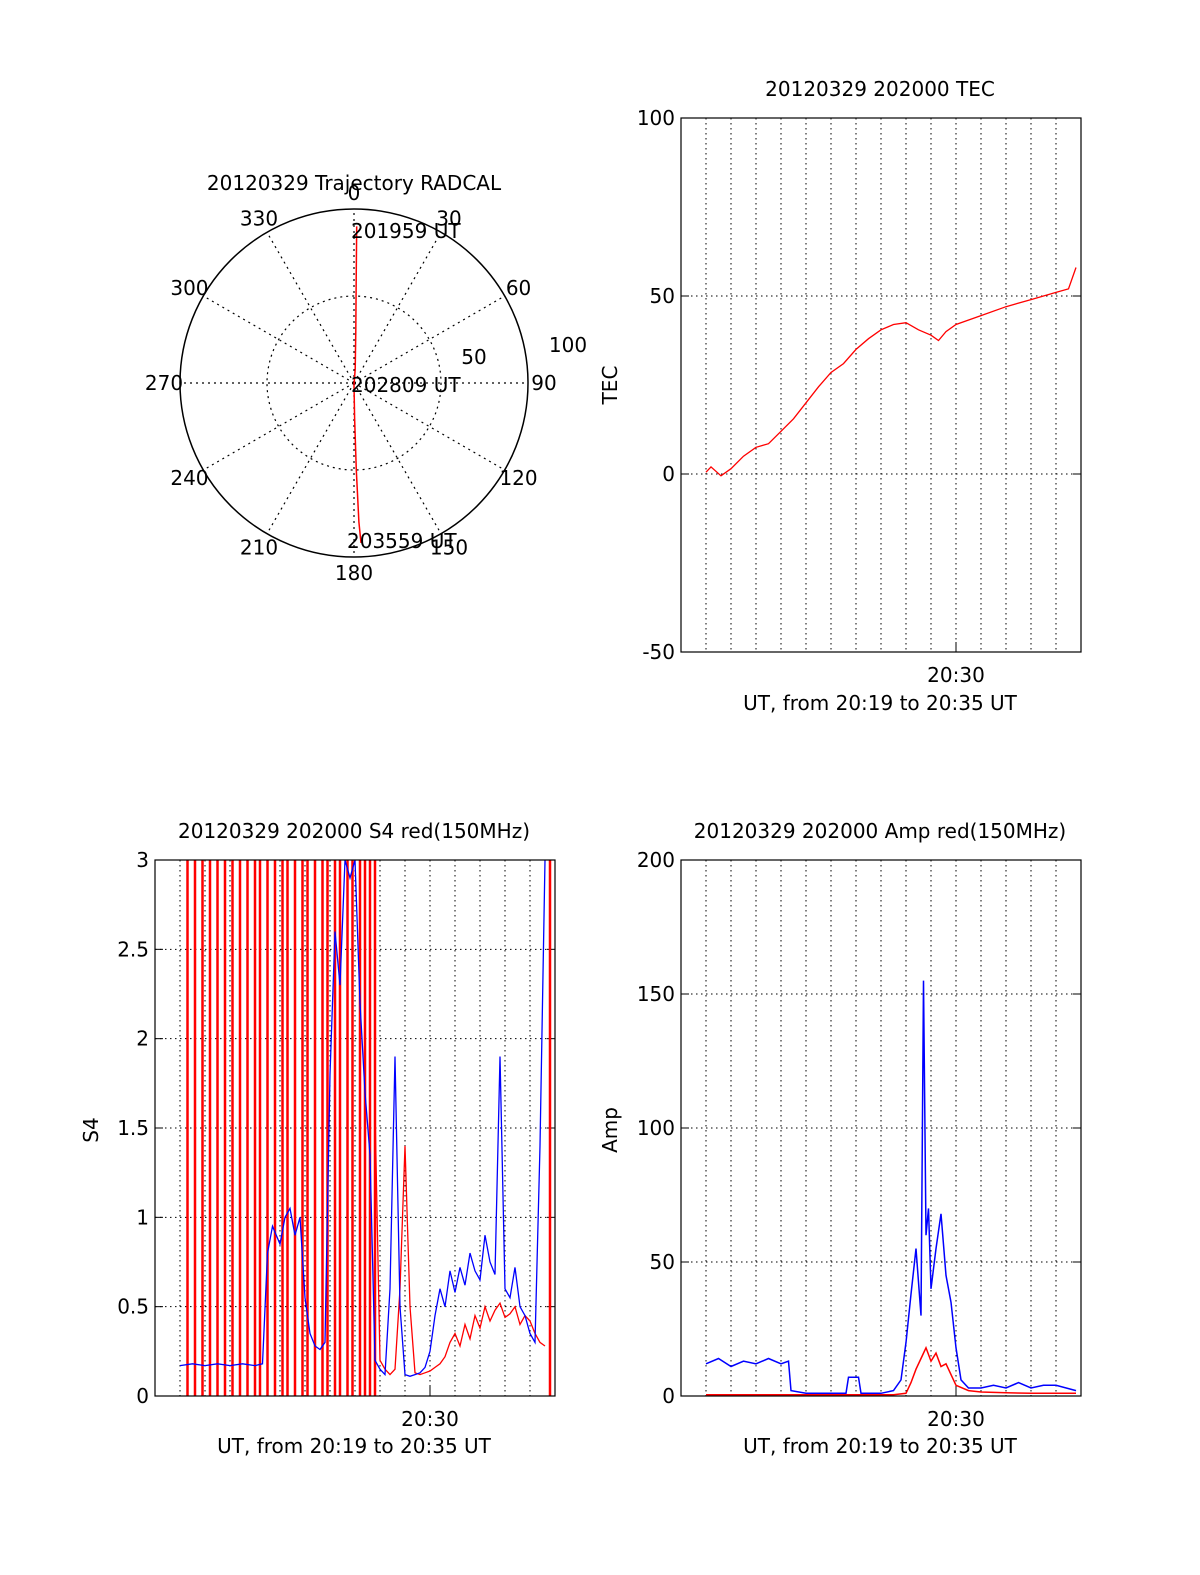  What do you see at coordinates (656, 994) in the screenshot?
I see `y-tick-label: 150` at bounding box center [656, 994].